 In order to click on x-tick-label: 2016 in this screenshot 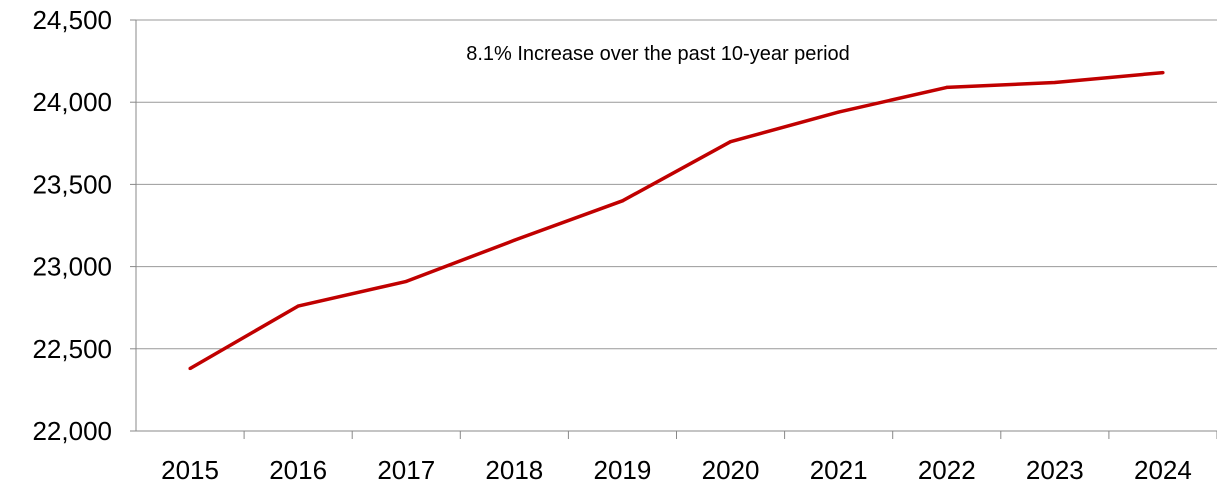, I will do `click(298, 470)`.